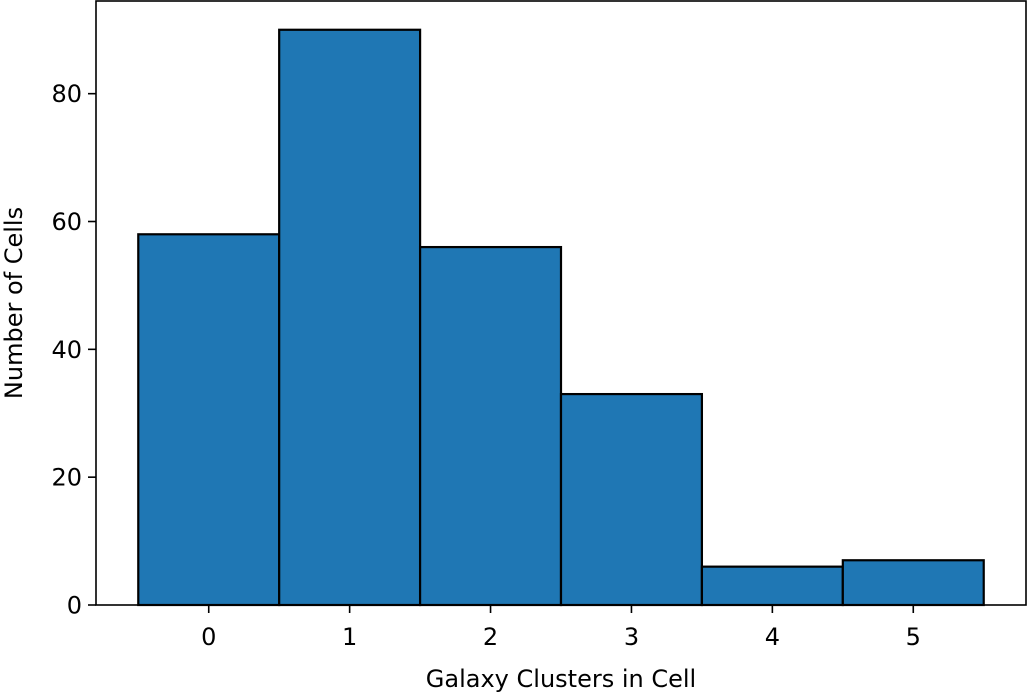  Describe the element at coordinates (490, 637) in the screenshot. I see `x-tick-label: 2` at that location.